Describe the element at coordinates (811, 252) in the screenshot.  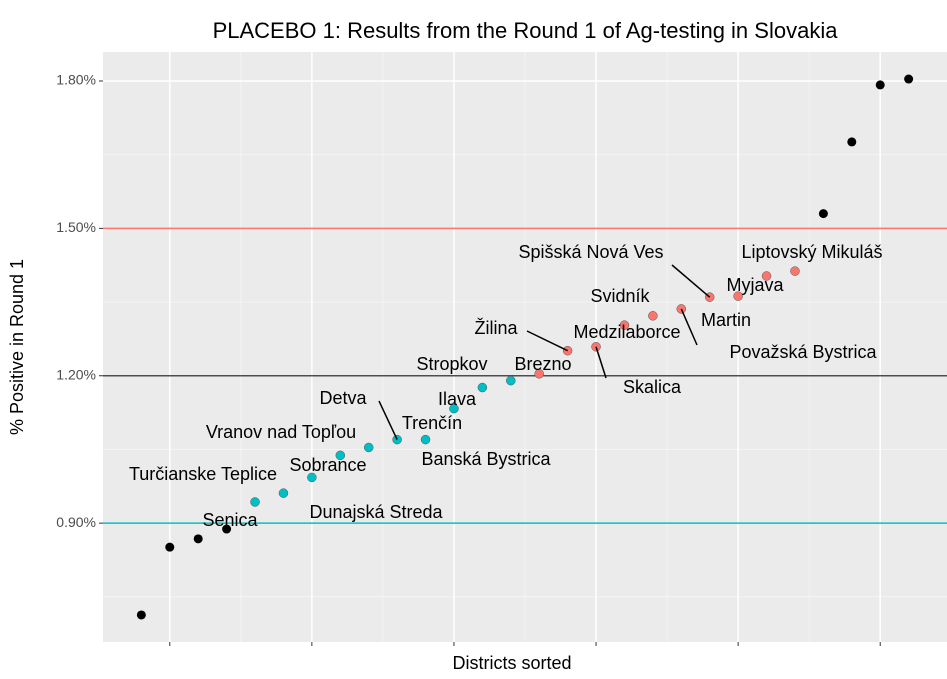
I see `point-label: Liptovský Mikuláš` at that location.